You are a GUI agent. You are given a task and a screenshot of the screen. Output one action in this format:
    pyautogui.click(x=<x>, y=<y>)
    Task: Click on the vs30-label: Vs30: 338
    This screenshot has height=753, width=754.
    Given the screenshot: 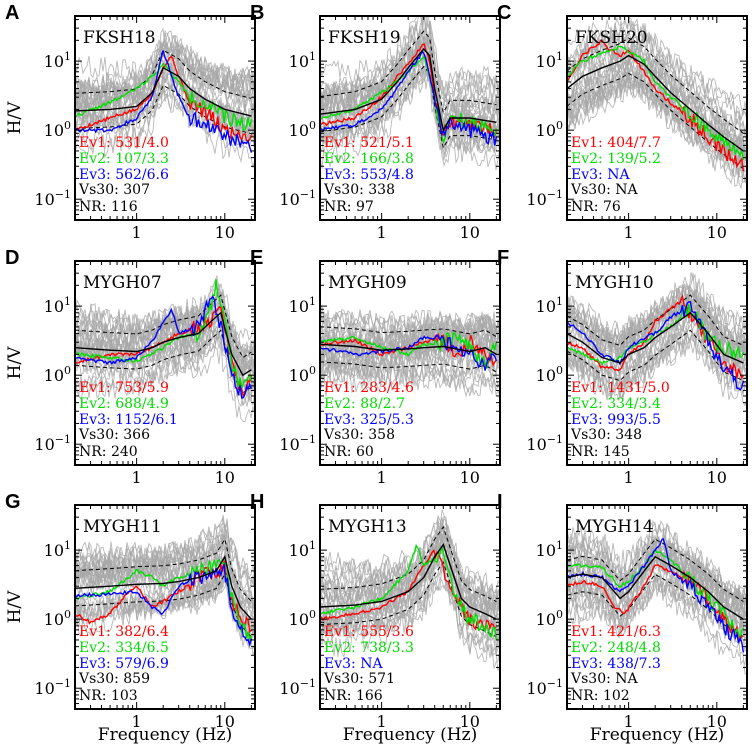 What is the action you would take?
    pyautogui.click(x=359, y=190)
    